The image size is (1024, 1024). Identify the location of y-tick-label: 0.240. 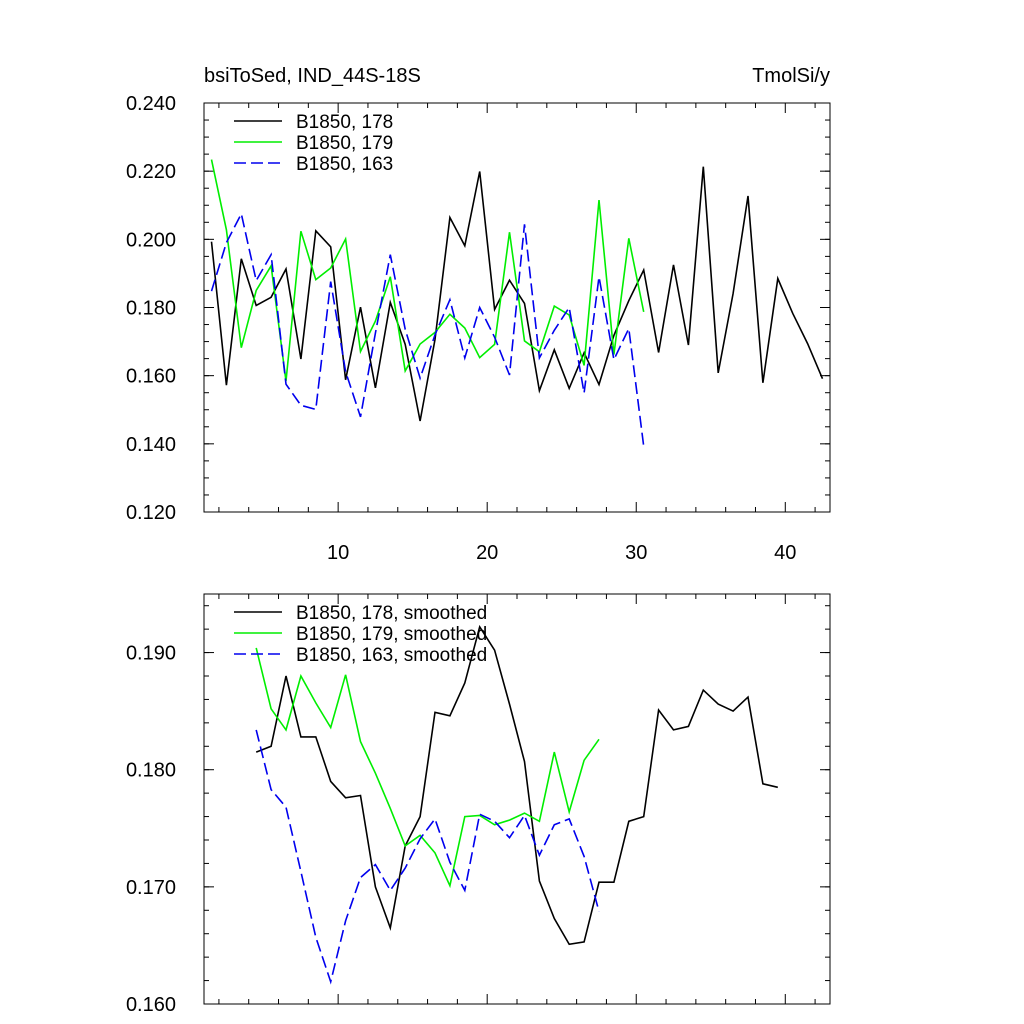
(151, 104).